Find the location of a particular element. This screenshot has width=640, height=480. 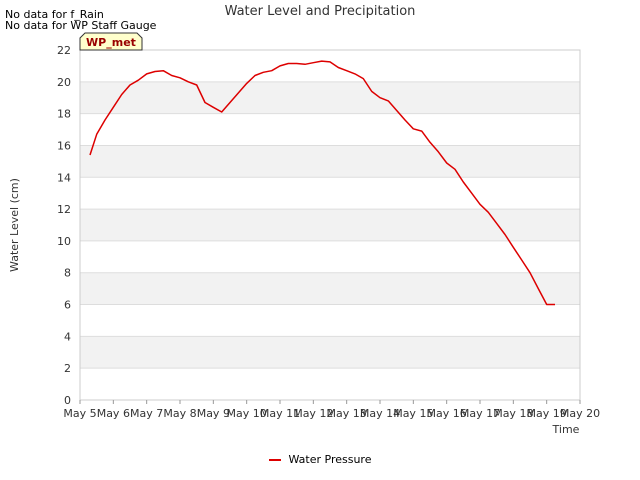

y-tick-label: 16 is located at coordinates (64, 145).